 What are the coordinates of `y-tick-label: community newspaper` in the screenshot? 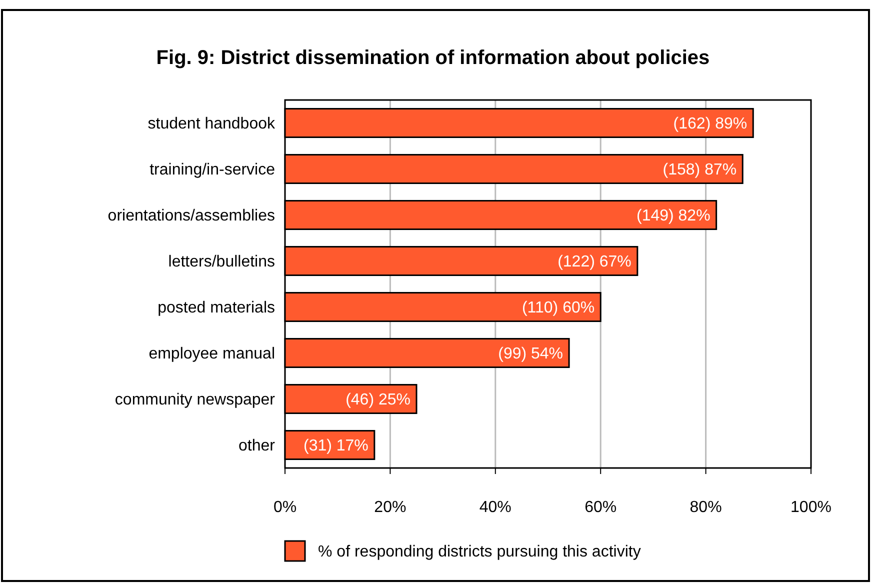 It's located at (195, 400).